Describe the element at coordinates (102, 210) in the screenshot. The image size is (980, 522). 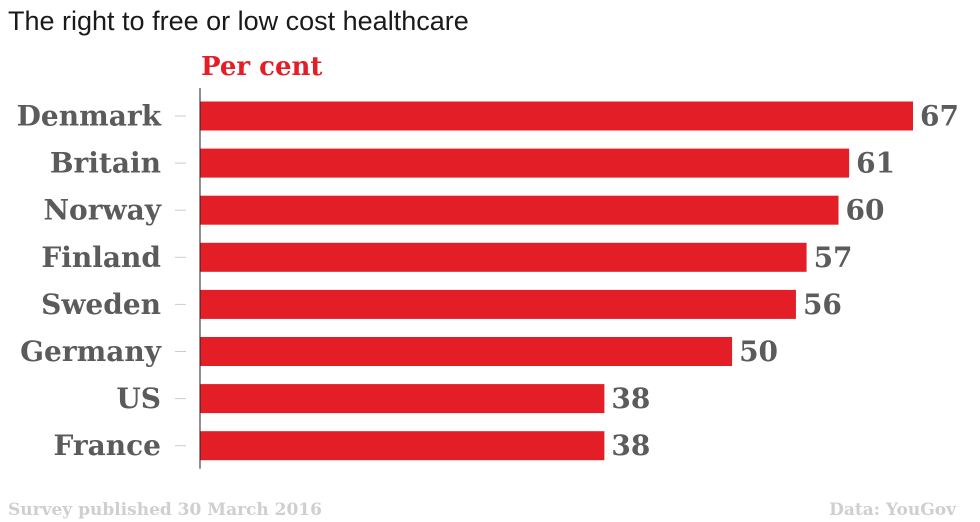
I see `category-label: Norway` at that location.